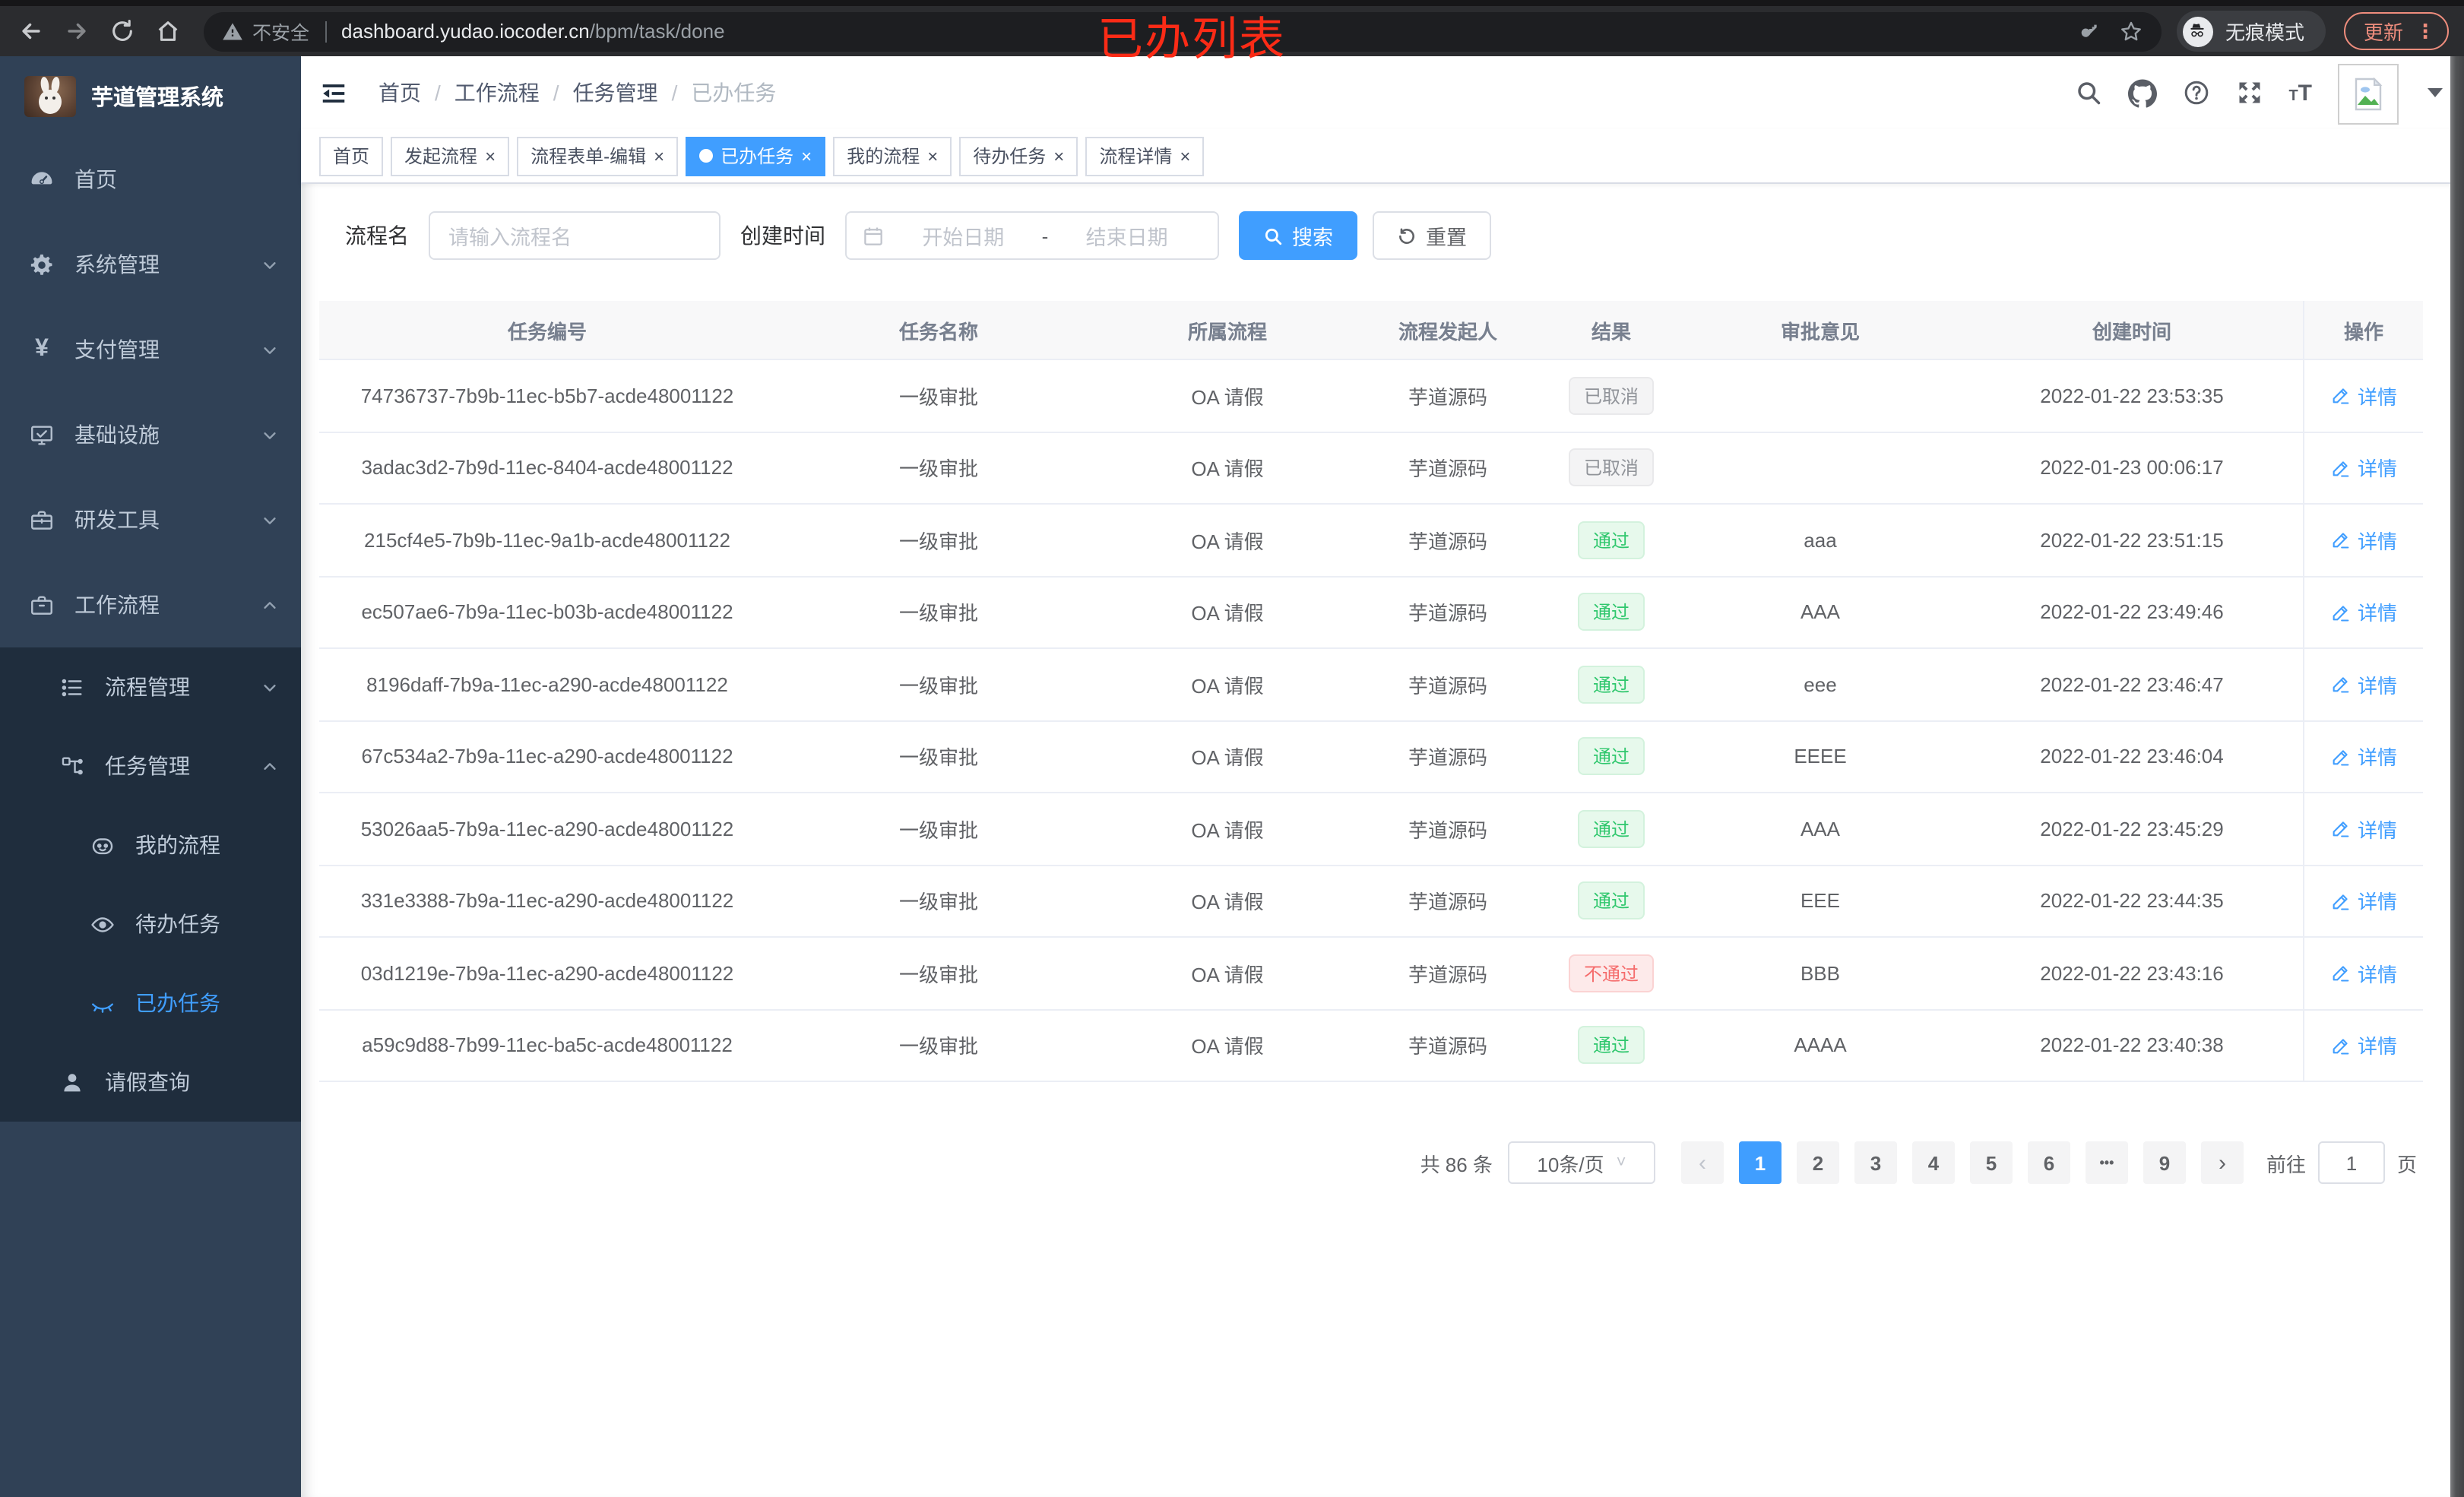 The width and height of the screenshot is (2464, 1497). What do you see at coordinates (150, 604) in the screenshot?
I see `sidebar-item-5: 工作流程` at bounding box center [150, 604].